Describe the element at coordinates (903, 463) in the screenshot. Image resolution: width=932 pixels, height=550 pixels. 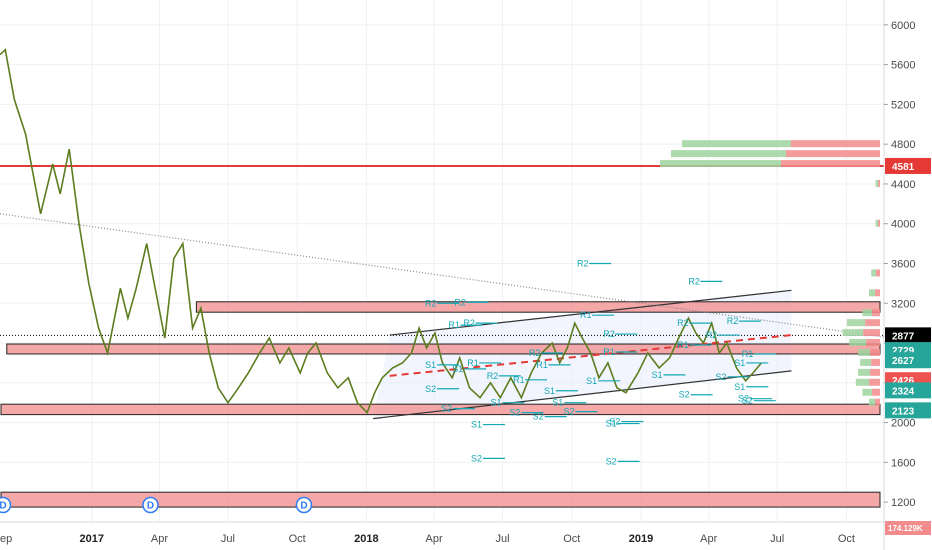
I see `y-tick-label: 1600` at that location.